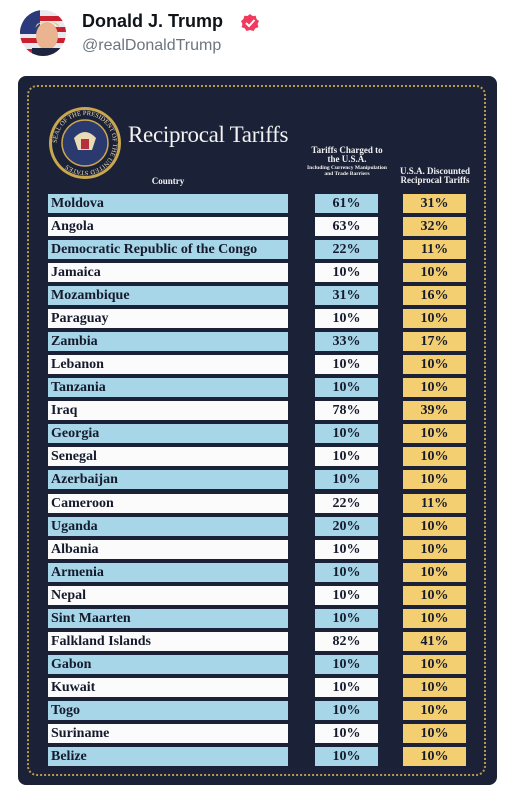  I want to click on reciprocal-cell: 39%, so click(434, 411).